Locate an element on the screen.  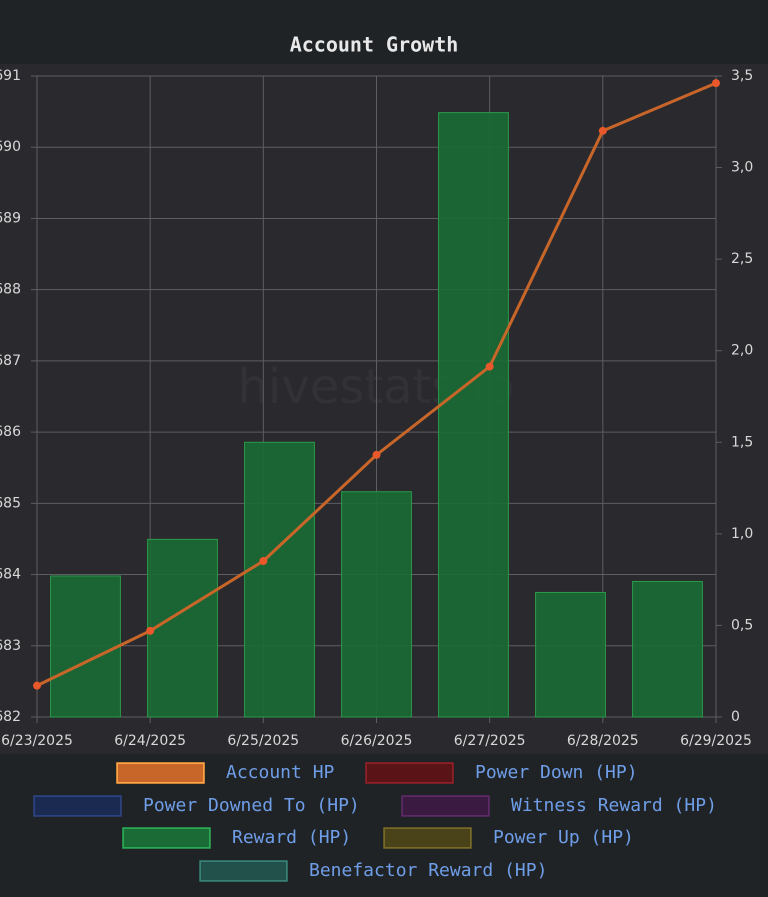
x-tick-label: 6/24/2025 is located at coordinates (150, 741).